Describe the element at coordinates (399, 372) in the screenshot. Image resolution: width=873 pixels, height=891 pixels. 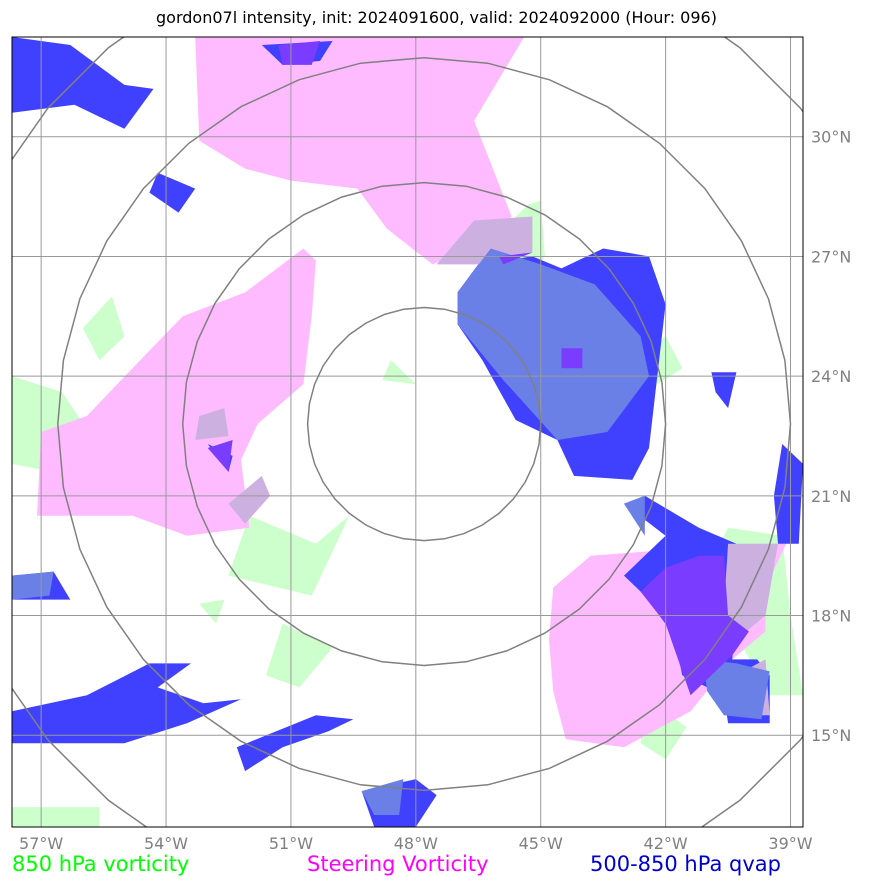
I see `850-hpa-vorticity-region-11` at that location.